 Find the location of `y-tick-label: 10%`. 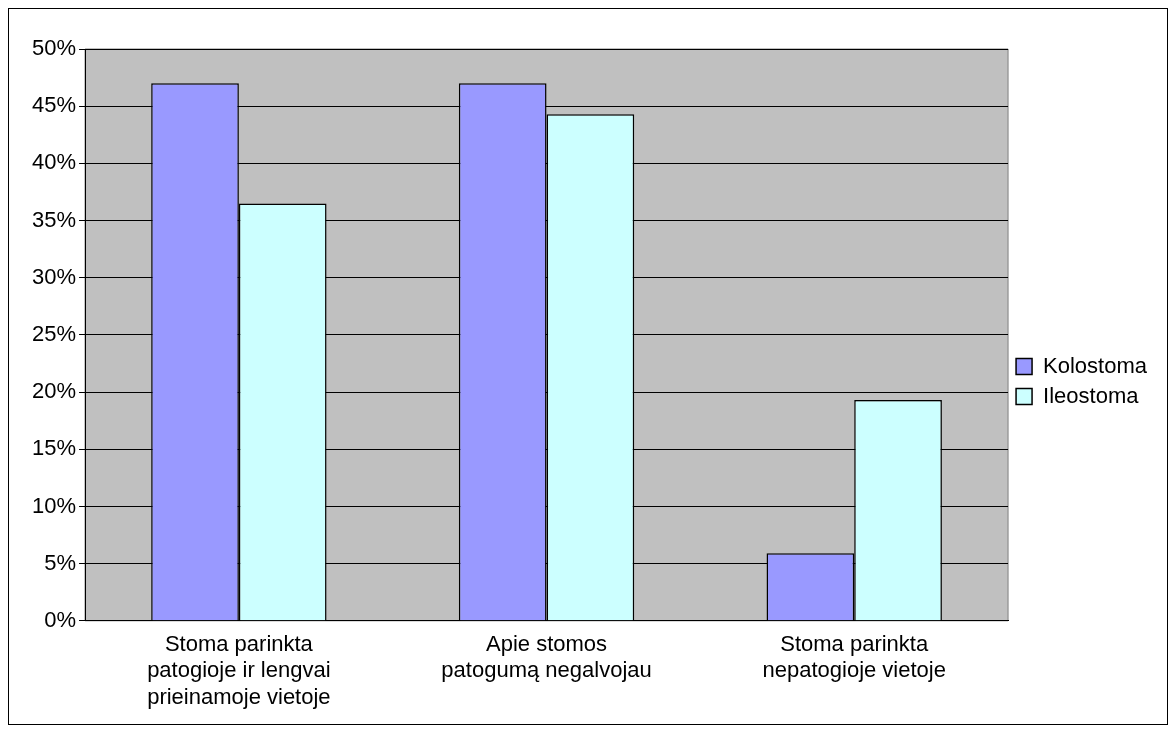

y-tick-label: 10% is located at coordinates (54, 505).